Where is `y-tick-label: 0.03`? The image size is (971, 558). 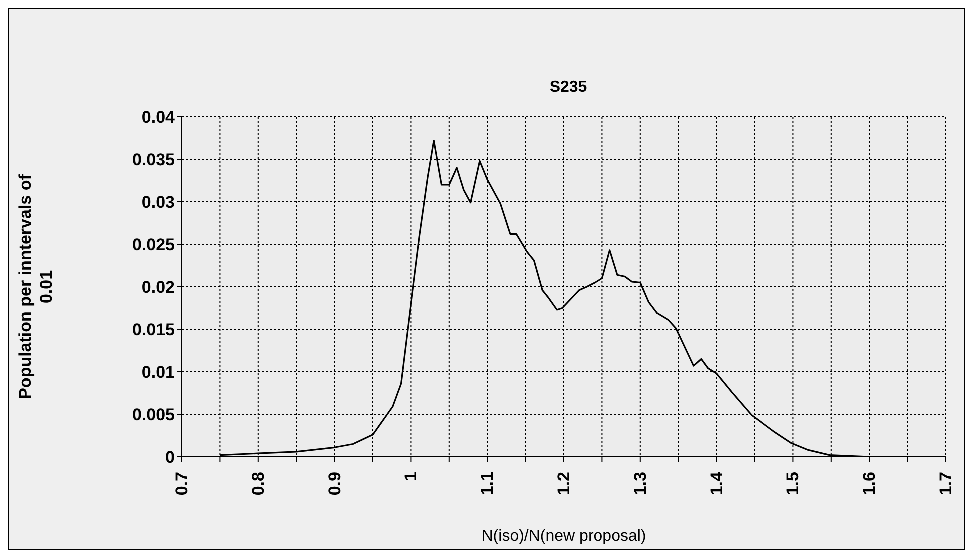 y-tick-label: 0.03 is located at coordinates (158, 202).